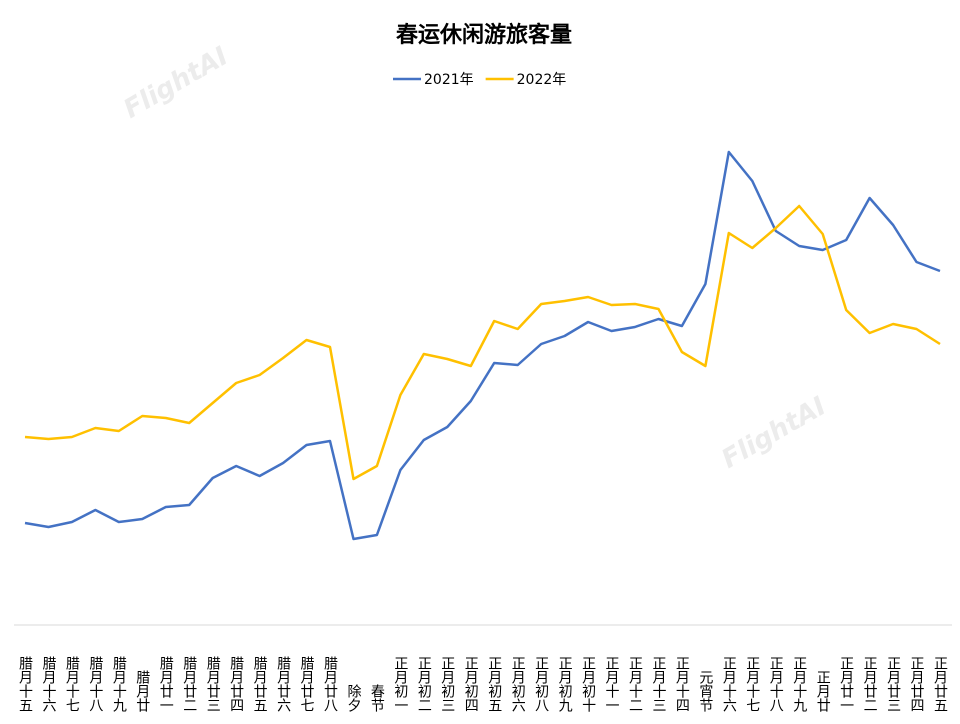  Describe the element at coordinates (893, 684) in the screenshot. I see `x-tick-label: 正月廿三` at that location.